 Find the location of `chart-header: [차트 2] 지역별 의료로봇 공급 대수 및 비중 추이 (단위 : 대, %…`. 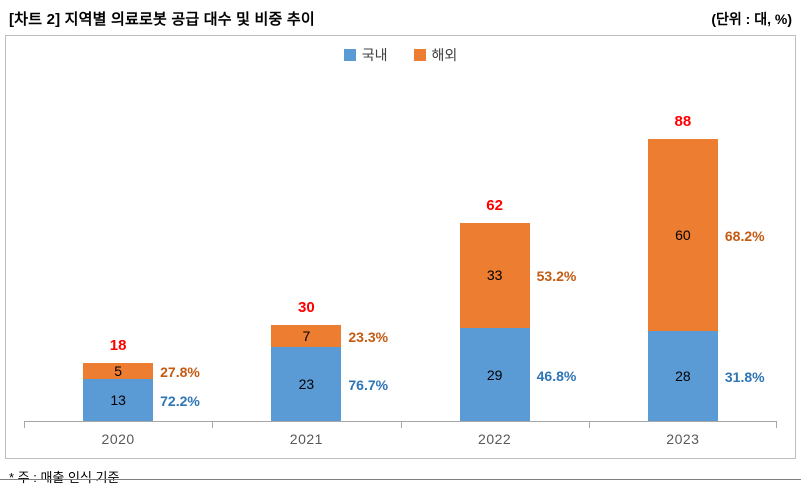

chart-header: [차트 2] 지역별 의료로봇 공급 대수 및 비중 추이 (단위 : 대, %… is located at coordinates (400, 20).